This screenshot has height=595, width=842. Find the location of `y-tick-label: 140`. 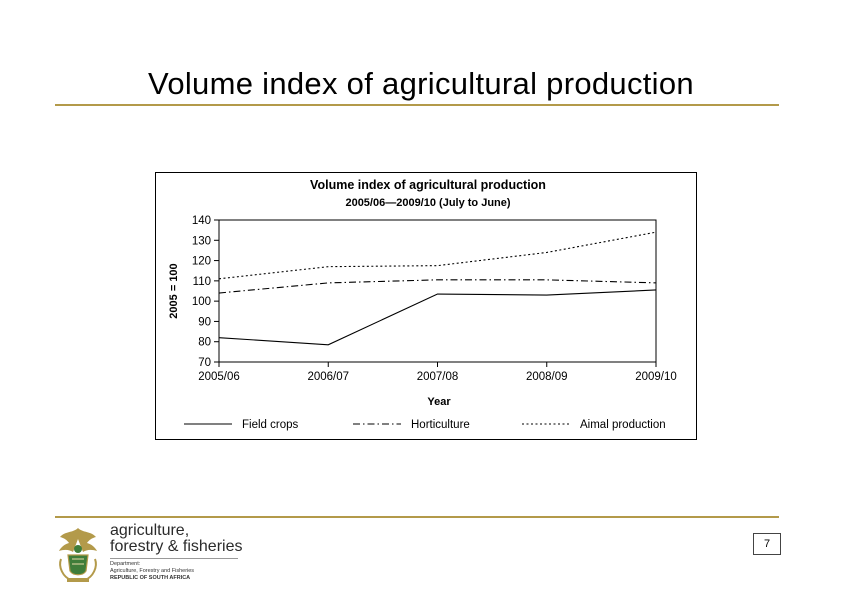

y-tick-label: 140 is located at coordinates (201, 221).